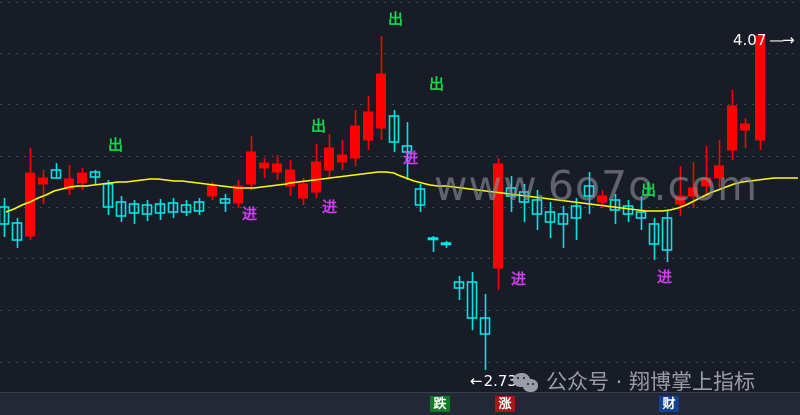 The width and height of the screenshot is (800, 415). I want to click on high-price-callout: 4.07 —→, so click(764, 40).